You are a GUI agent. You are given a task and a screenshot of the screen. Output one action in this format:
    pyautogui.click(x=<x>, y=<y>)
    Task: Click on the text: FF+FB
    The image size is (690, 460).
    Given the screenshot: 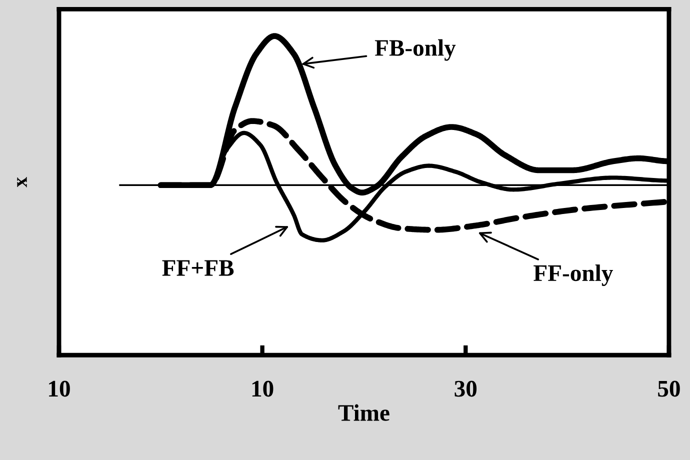 What is the action you would take?
    pyautogui.click(x=198, y=268)
    